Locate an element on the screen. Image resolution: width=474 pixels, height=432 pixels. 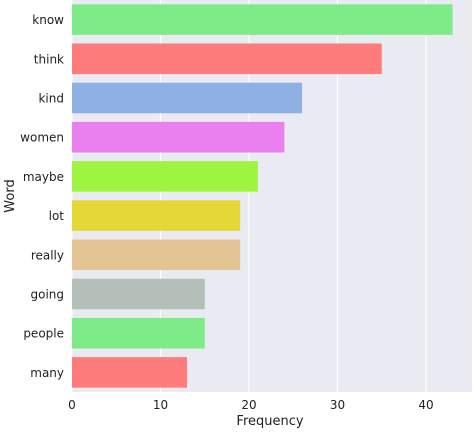
x-tick-label: 0 is located at coordinates (72, 405).